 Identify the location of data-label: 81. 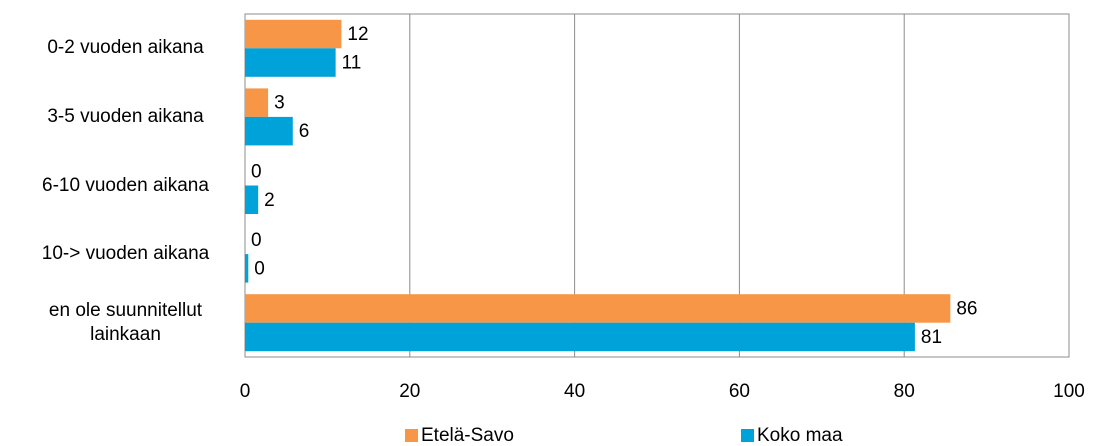
(931, 337).